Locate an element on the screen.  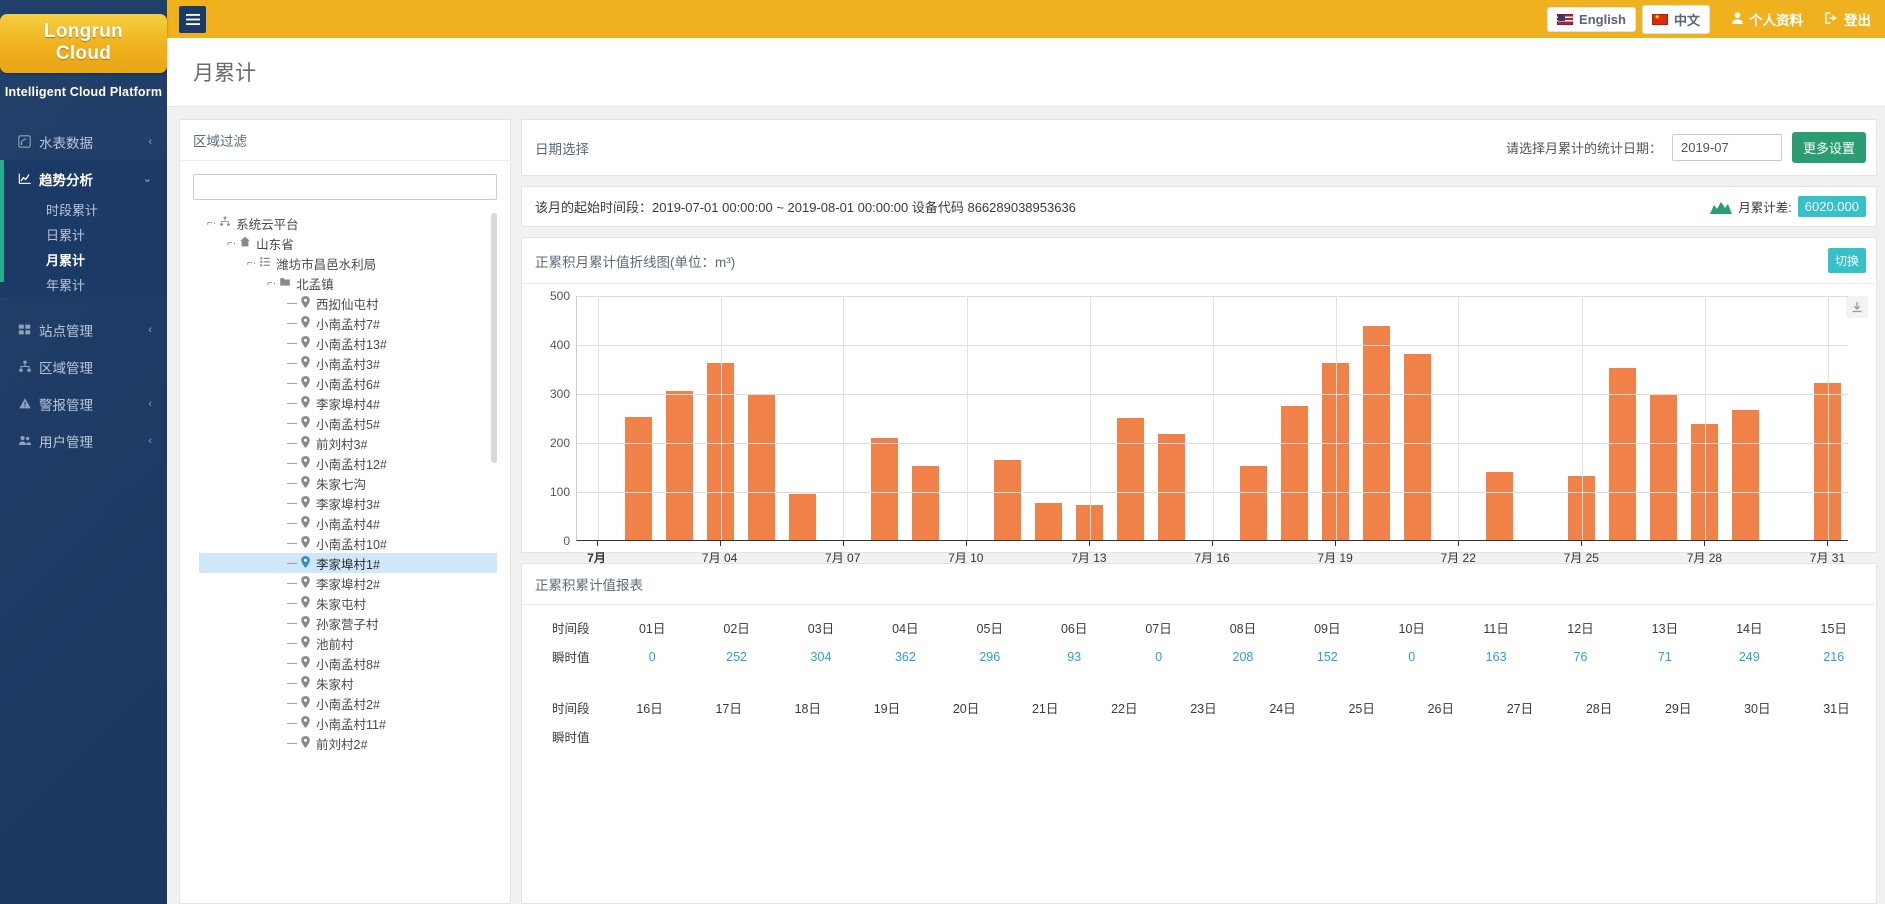
tree-node: — 小南孟村6# is located at coordinates (348, 383).